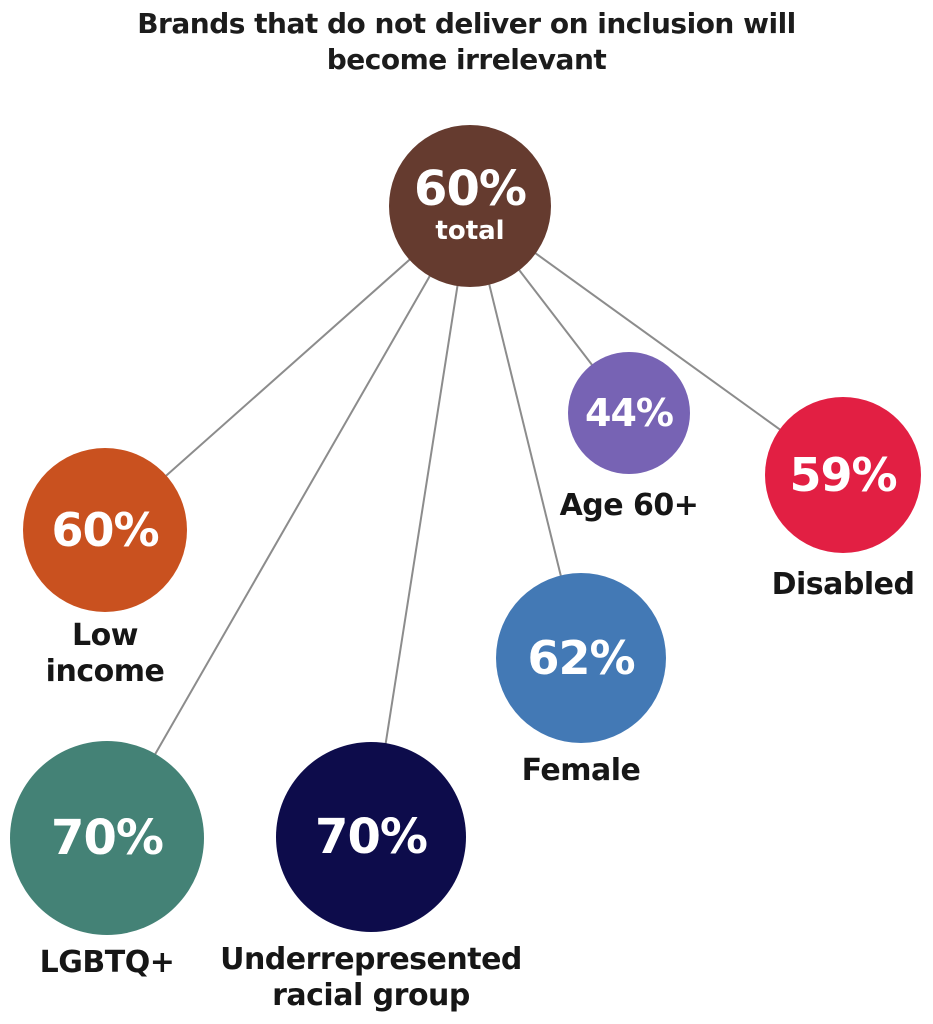 The image size is (933, 1024). Describe the element at coordinates (466, 59) in the screenshot. I see `chart-title-line2: become irrelevant` at that location.